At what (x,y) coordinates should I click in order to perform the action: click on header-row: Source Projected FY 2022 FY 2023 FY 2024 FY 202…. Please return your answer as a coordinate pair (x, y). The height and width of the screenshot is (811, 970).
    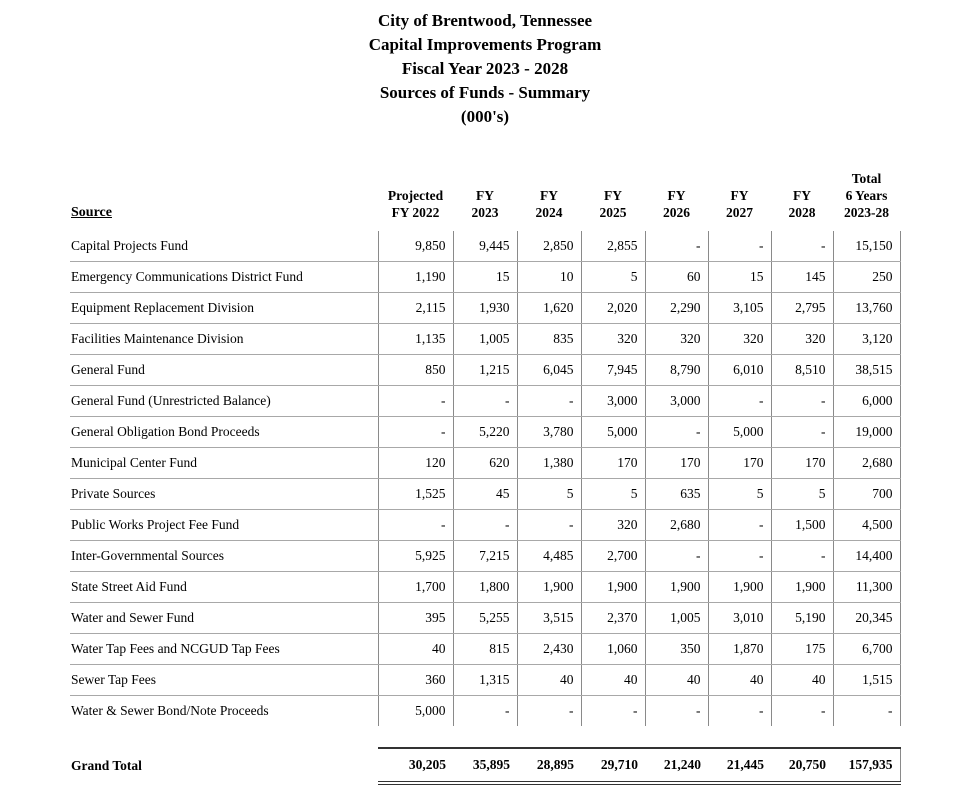
    Looking at the image, I should click on (485, 200).